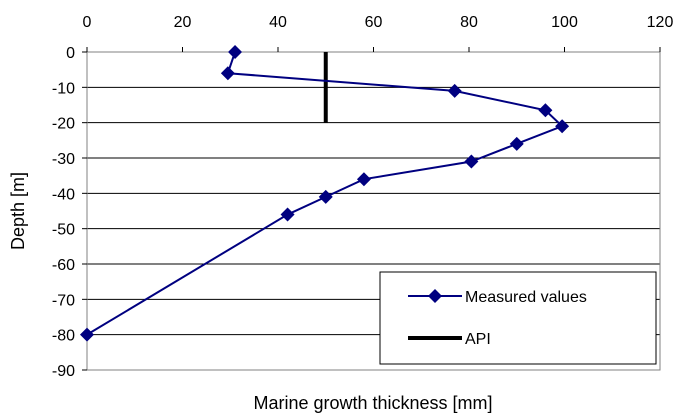 Image resolution: width=678 pixels, height=419 pixels. I want to click on legend: Measured values API, so click(518, 318).